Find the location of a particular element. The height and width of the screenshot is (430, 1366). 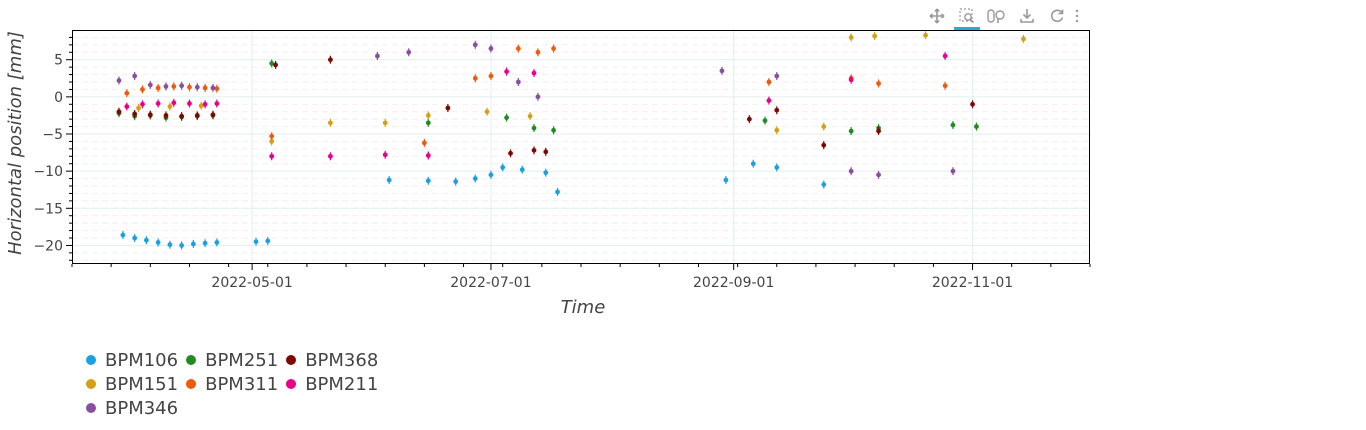

y-tick-label: −15 is located at coordinates (48, 209).